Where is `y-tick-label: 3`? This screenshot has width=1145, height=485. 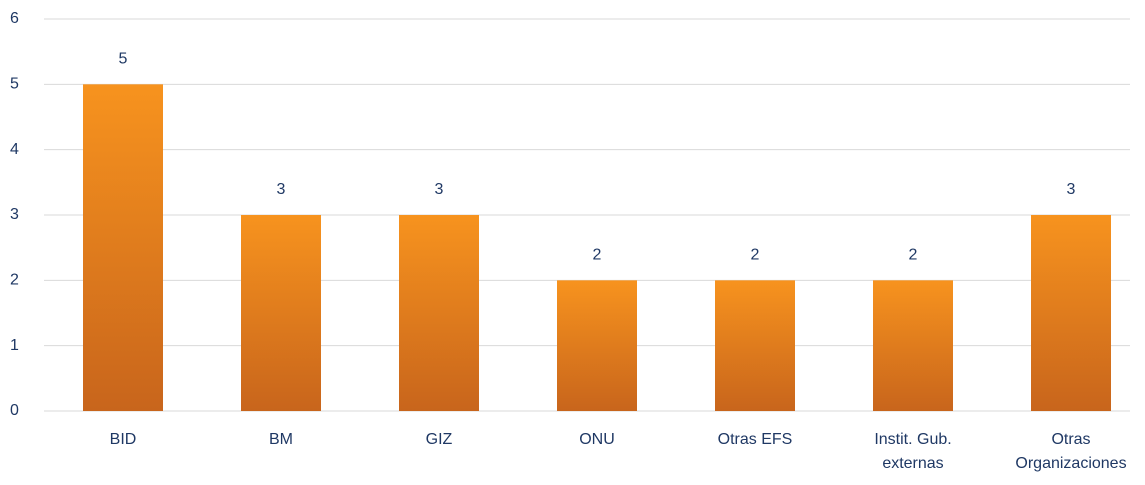 y-tick-label: 3 is located at coordinates (14, 214).